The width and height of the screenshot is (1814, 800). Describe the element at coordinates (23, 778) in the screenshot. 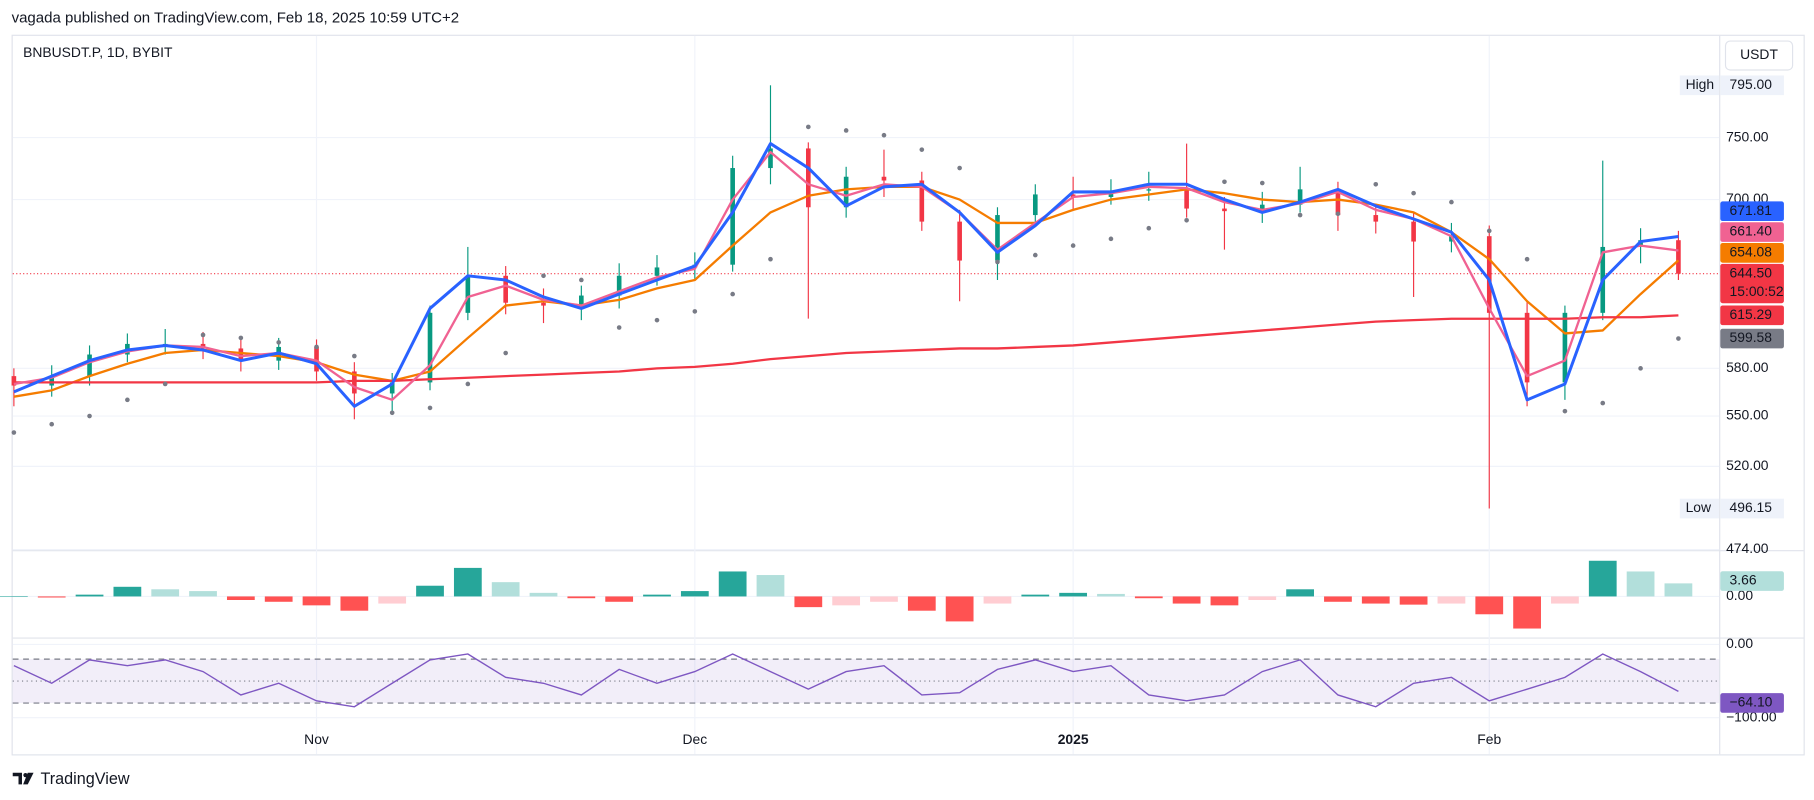

I see `brand-logo` at that location.